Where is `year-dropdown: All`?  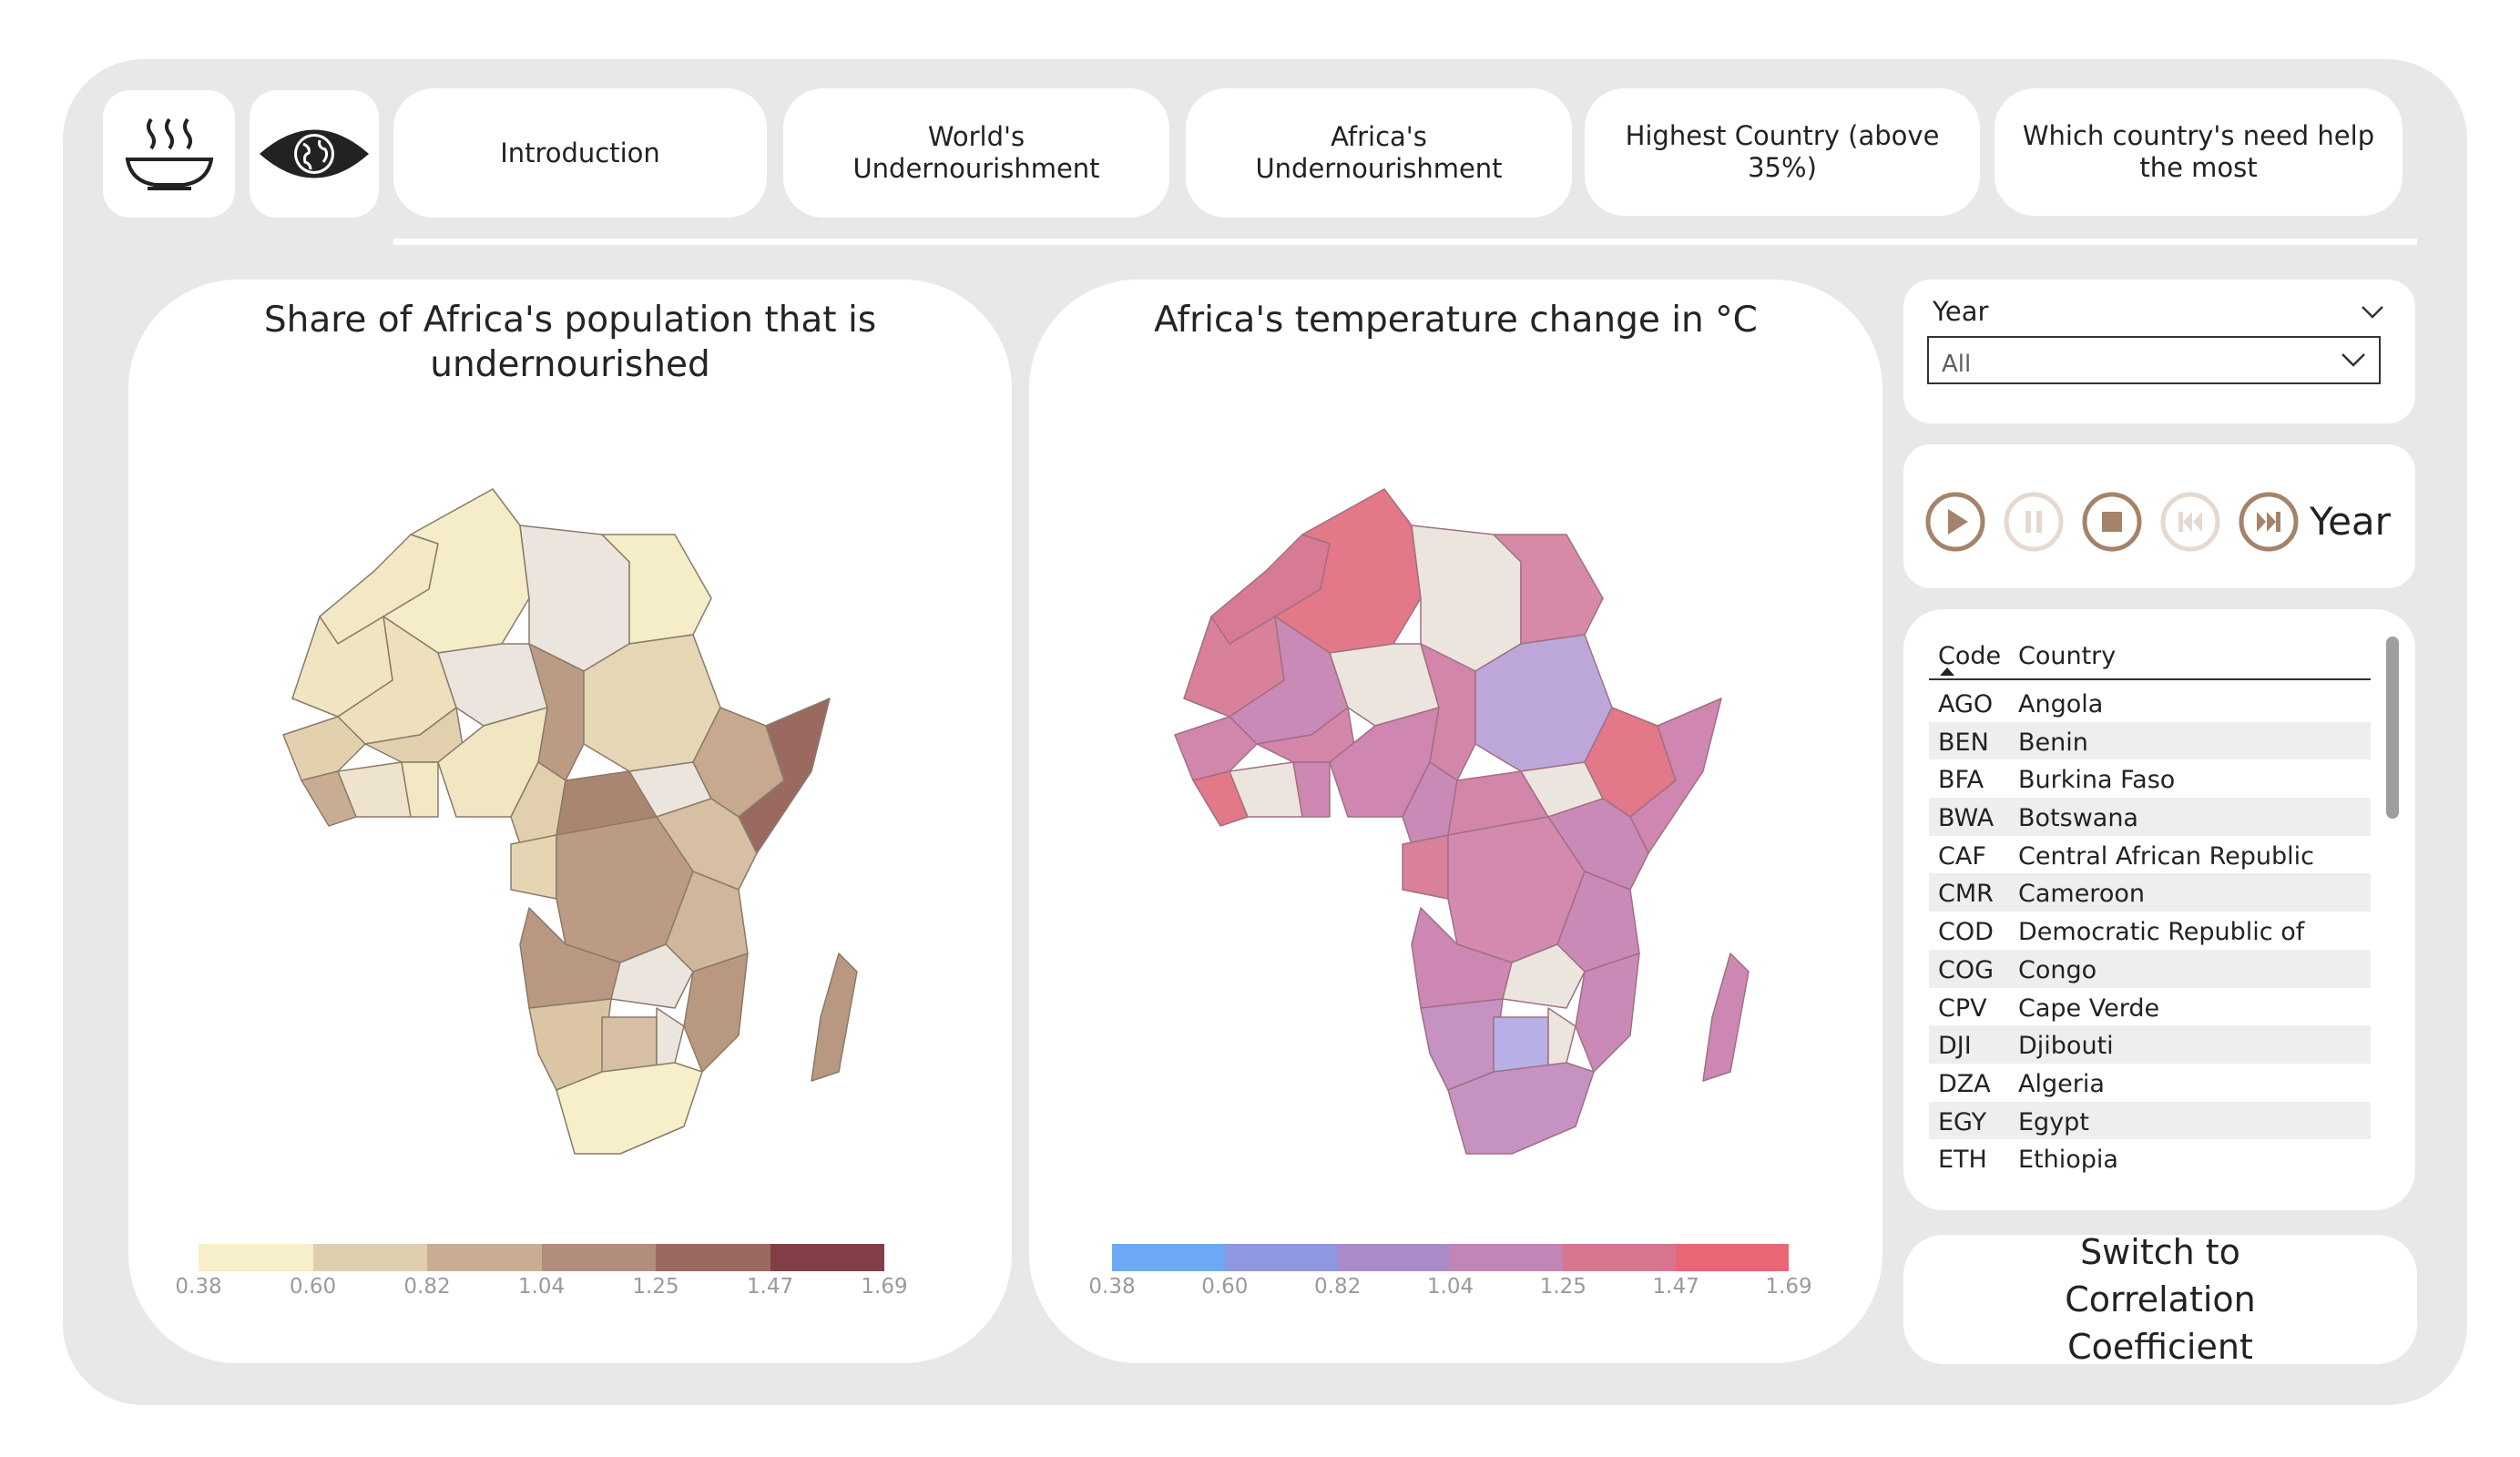 year-dropdown: All is located at coordinates (2154, 360).